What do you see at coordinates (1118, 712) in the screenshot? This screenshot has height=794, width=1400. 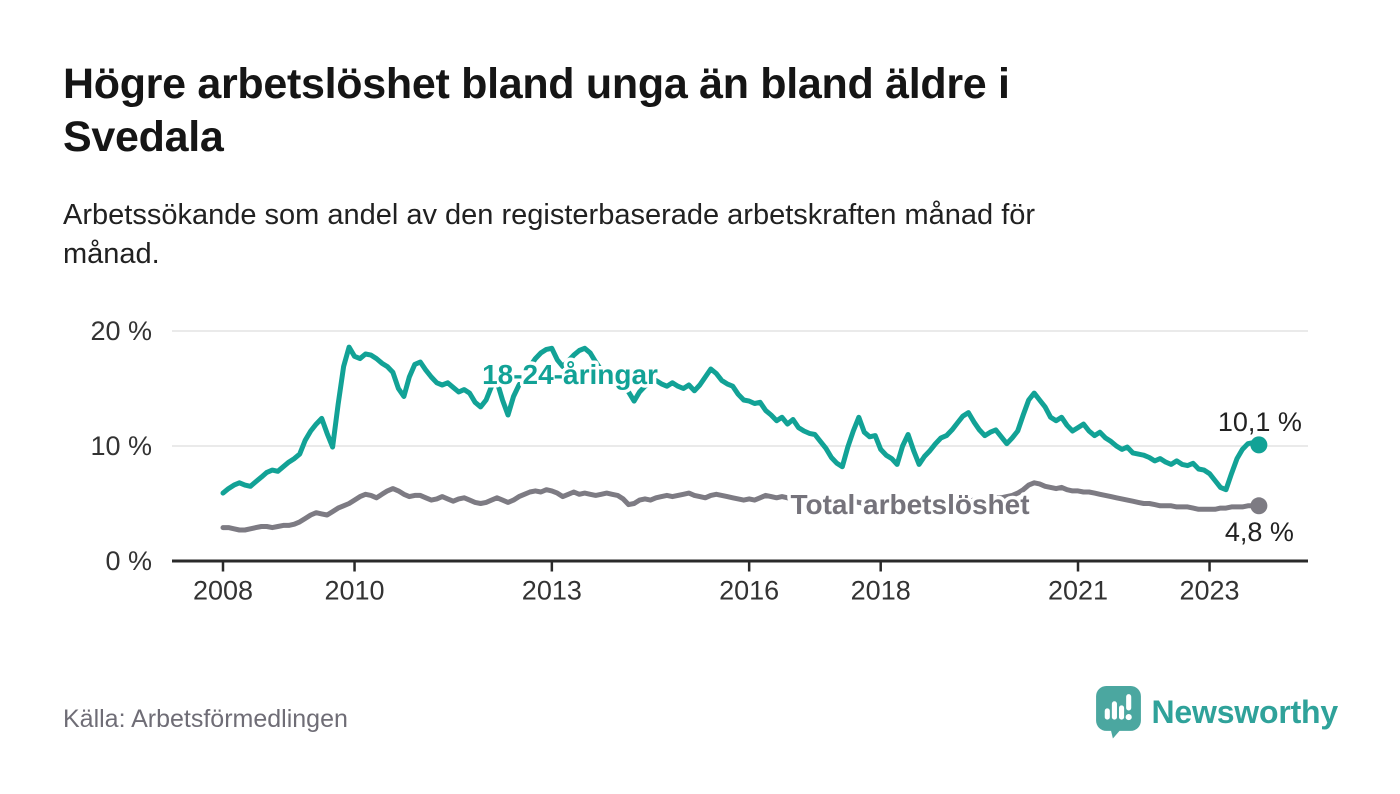 I see `newsworthy-bubble-chart-icon` at bounding box center [1118, 712].